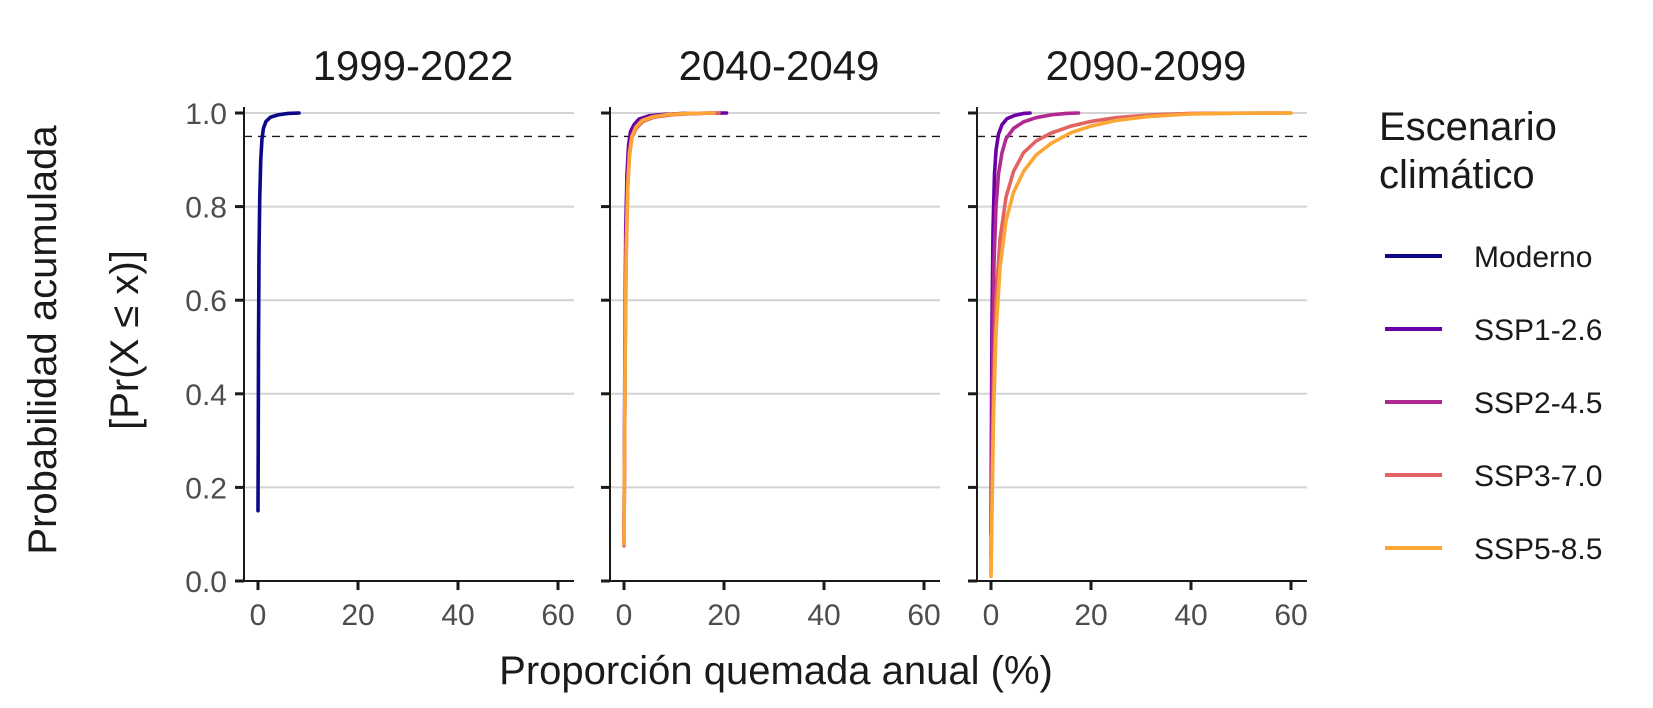  Describe the element at coordinates (206, 114) in the screenshot. I see `y-tick-label: 1.0` at that location.